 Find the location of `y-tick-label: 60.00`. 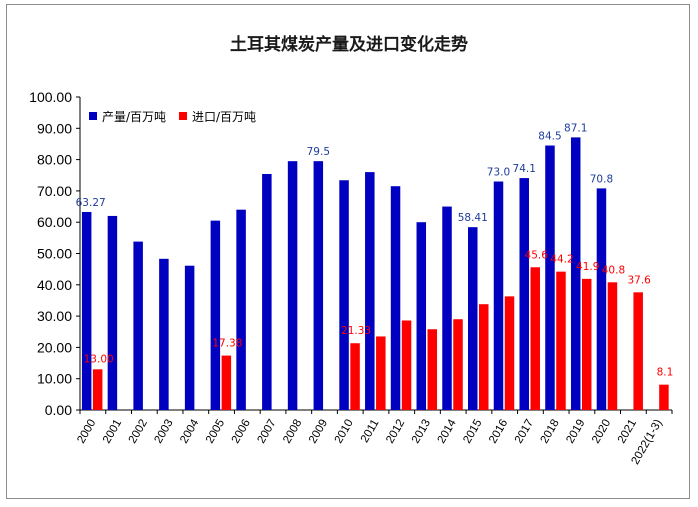

y-tick-label: 60.00 is located at coordinates (54, 222).